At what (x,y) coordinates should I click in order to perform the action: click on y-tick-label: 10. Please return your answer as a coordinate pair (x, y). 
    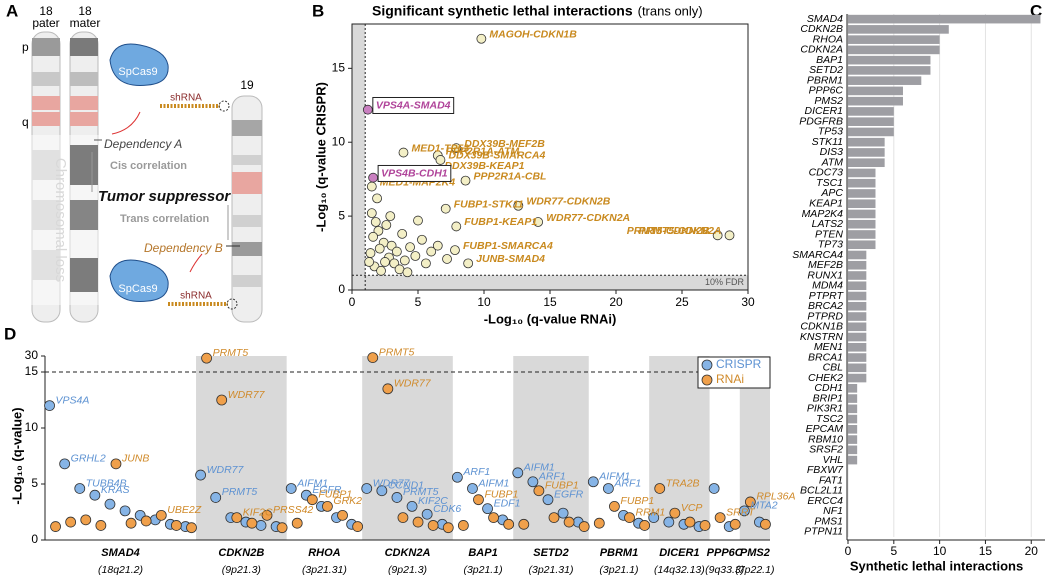
    Looking at the image, I should click on (32, 427).